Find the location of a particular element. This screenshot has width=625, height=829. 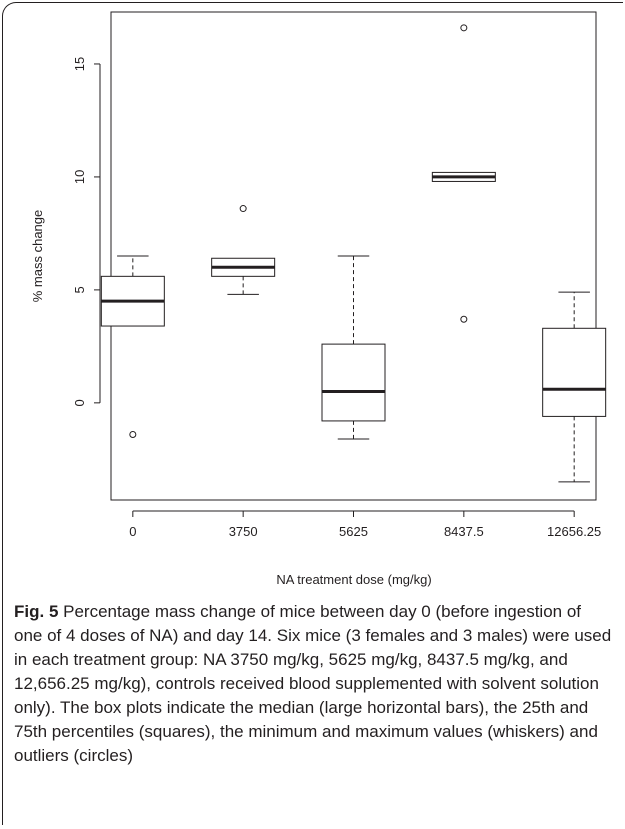

figure-label: Fig. 5 is located at coordinates (36, 611).